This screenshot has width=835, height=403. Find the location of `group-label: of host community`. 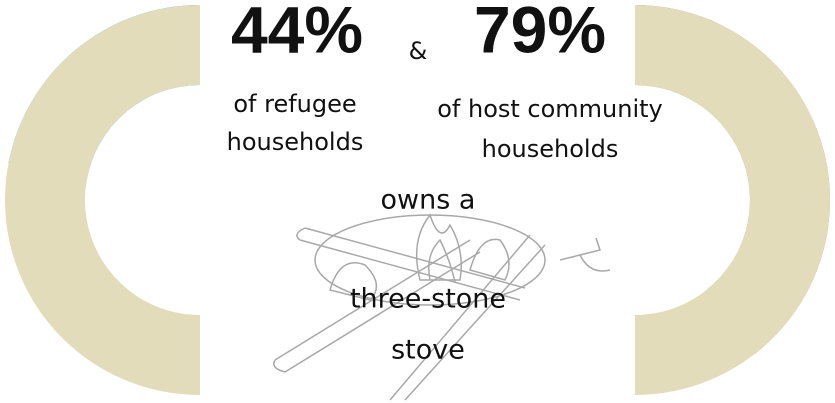

group-label: of host community is located at coordinates (550, 109).